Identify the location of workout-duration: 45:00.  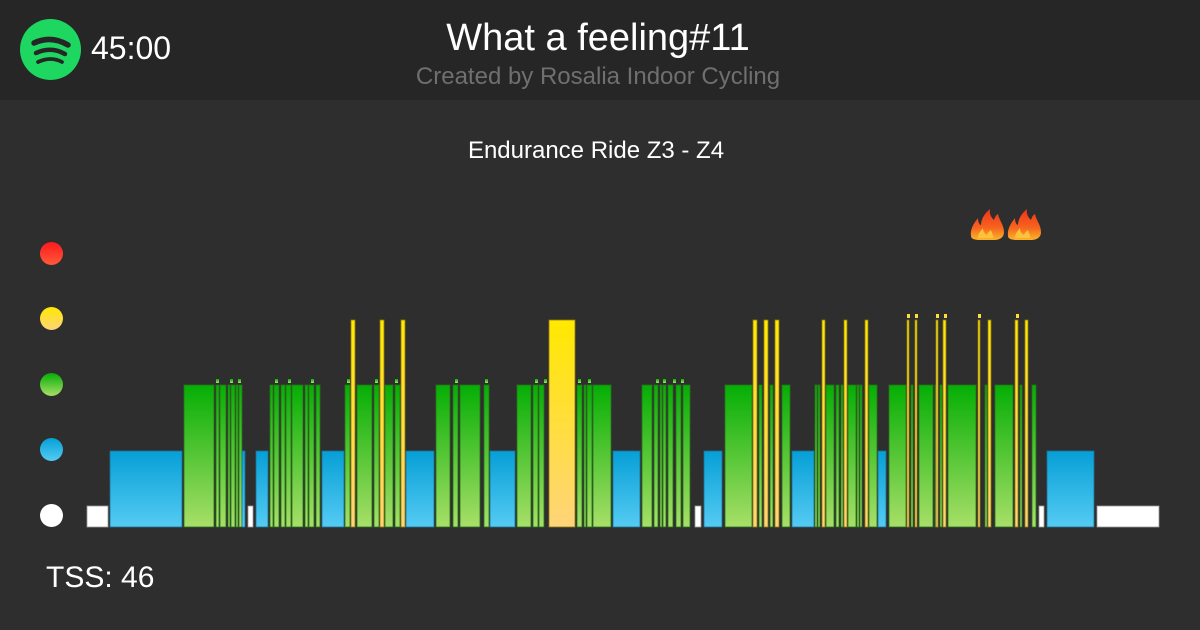
(131, 48).